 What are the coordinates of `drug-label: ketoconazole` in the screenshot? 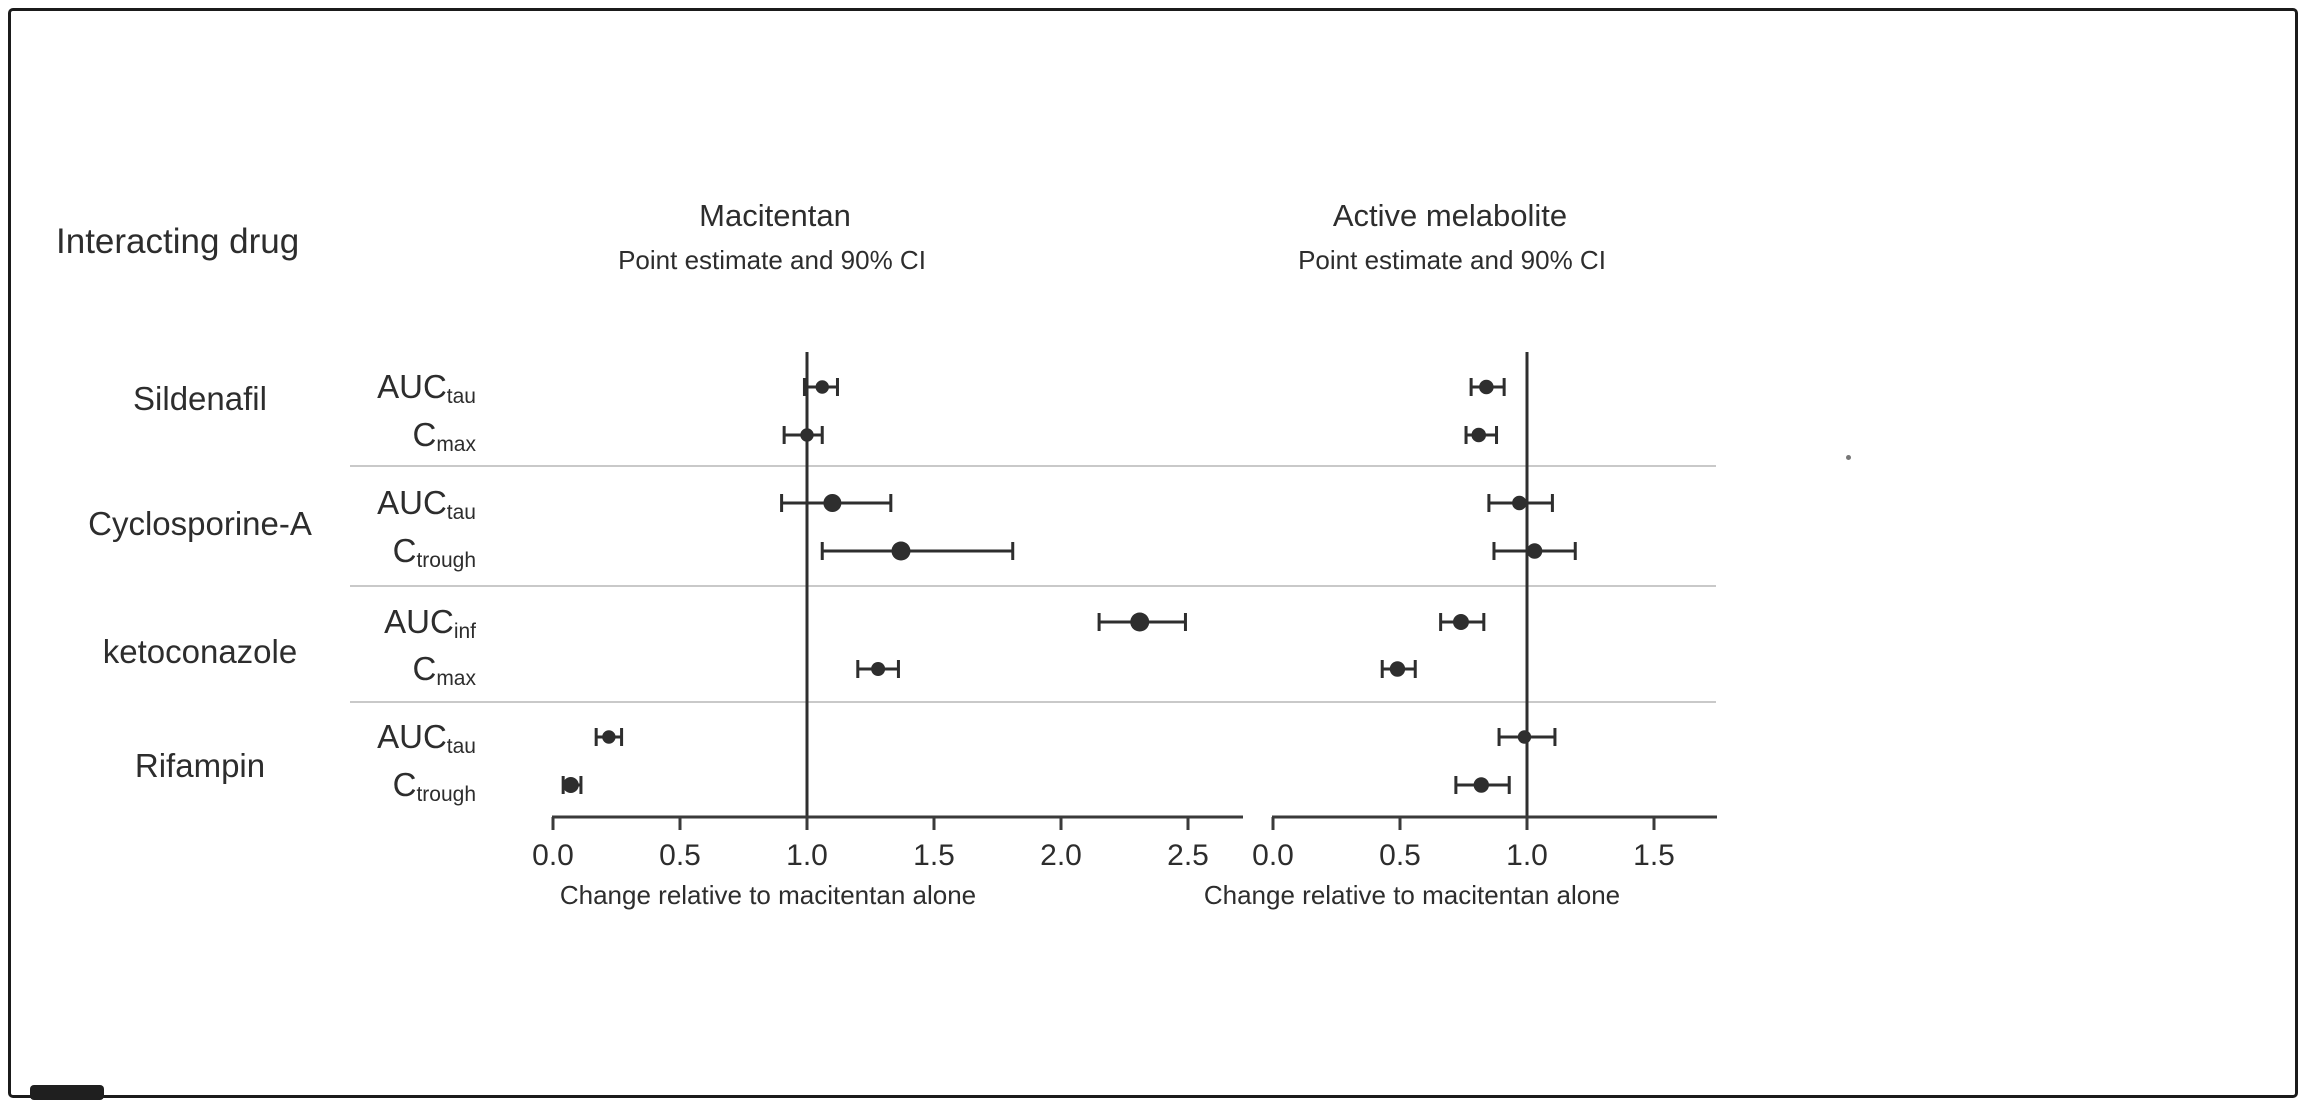 It's located at (200, 651).